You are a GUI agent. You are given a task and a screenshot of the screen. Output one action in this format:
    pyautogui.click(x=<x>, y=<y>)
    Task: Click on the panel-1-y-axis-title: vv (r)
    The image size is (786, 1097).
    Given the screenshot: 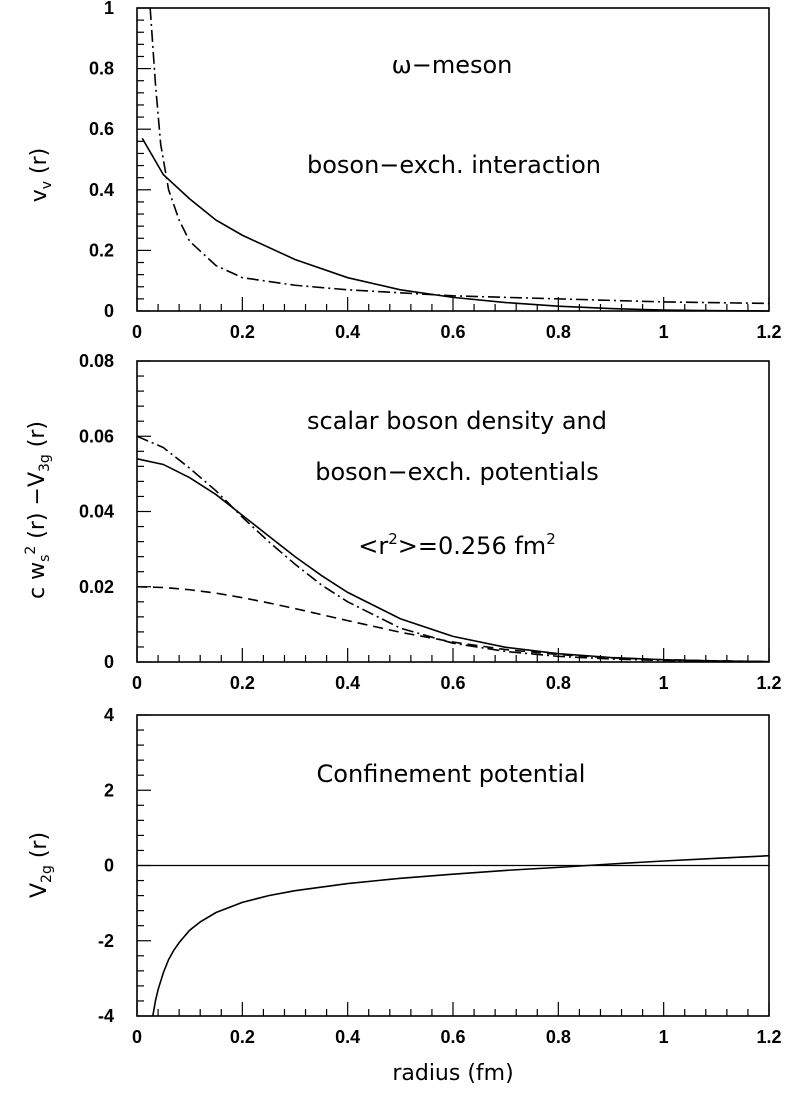 What is the action you would take?
    pyautogui.click(x=41, y=175)
    